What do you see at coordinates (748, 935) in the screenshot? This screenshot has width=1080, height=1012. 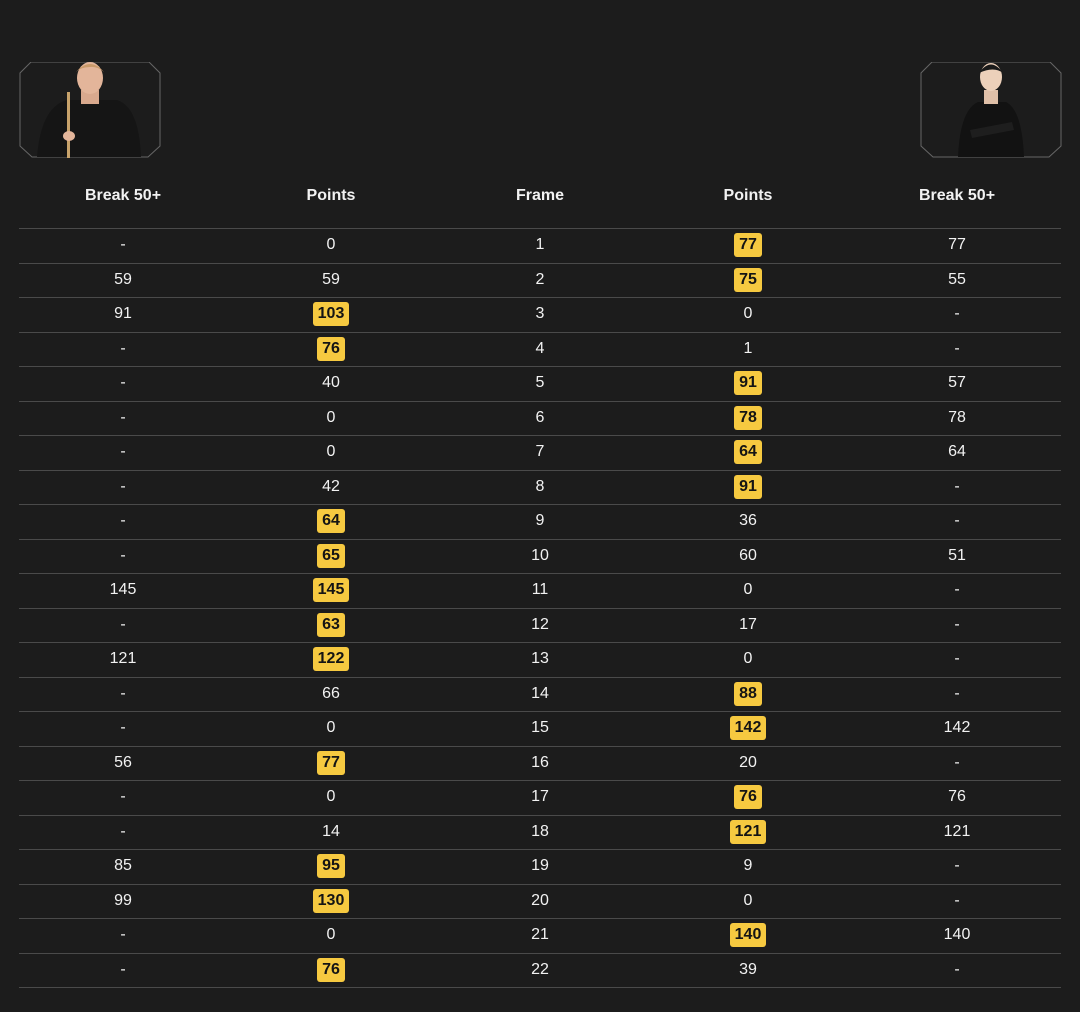 I see `winner-badge: 140` at bounding box center [748, 935].